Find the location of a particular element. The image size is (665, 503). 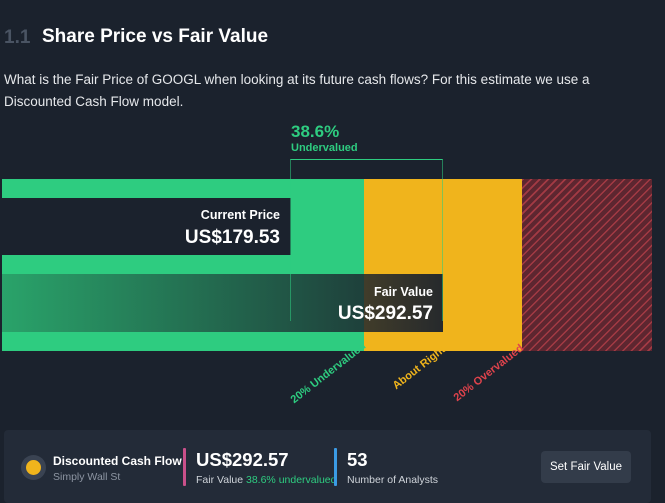

section-number: 1.1 is located at coordinates (17, 37).